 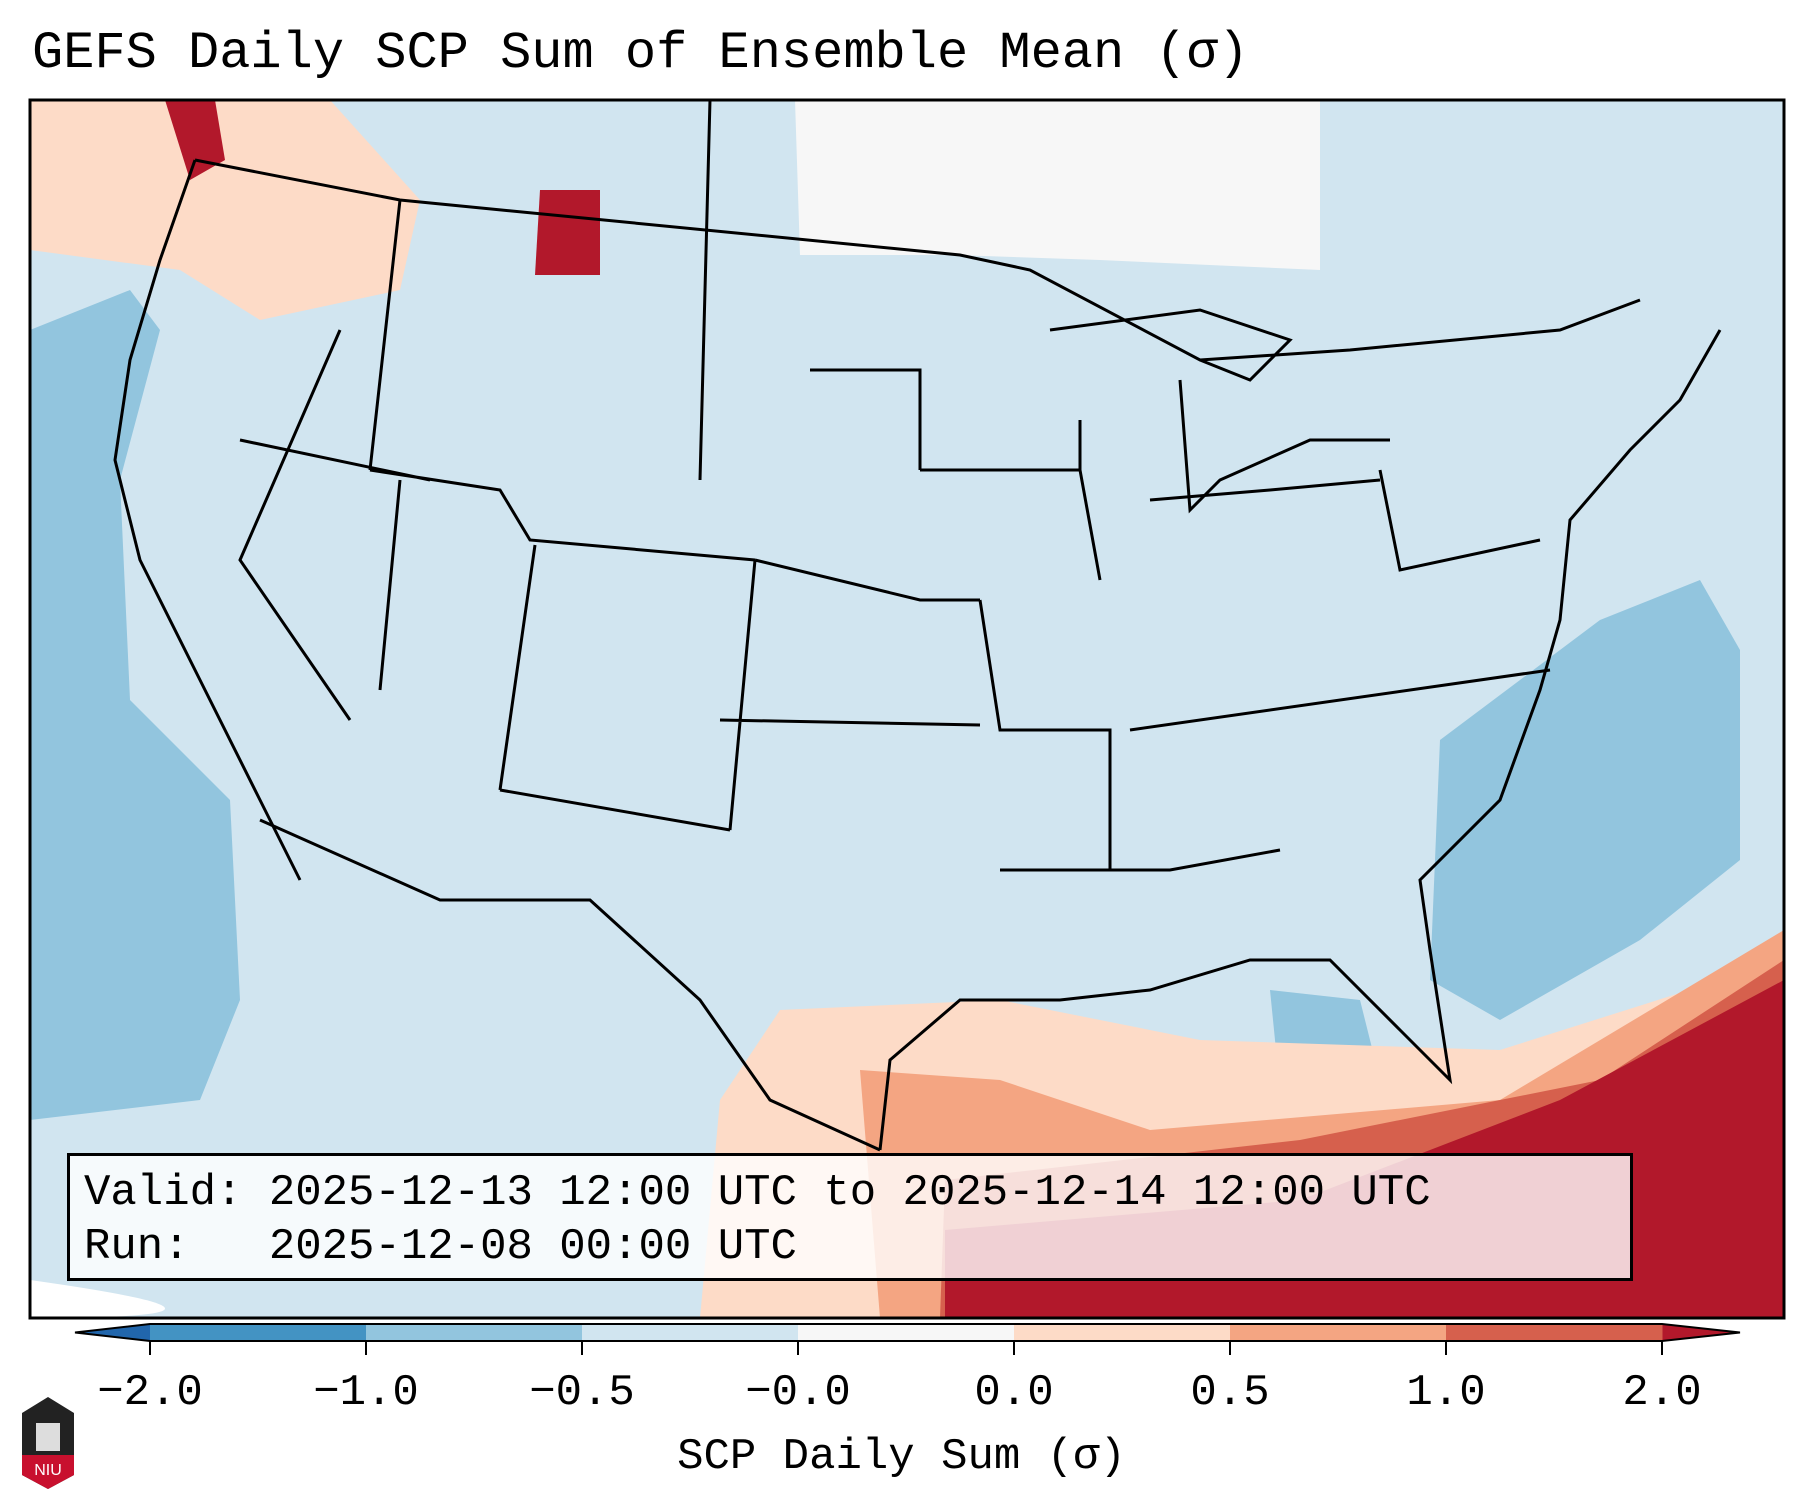 I want to click on region-pacific-offshore, so click(x=135, y=705).